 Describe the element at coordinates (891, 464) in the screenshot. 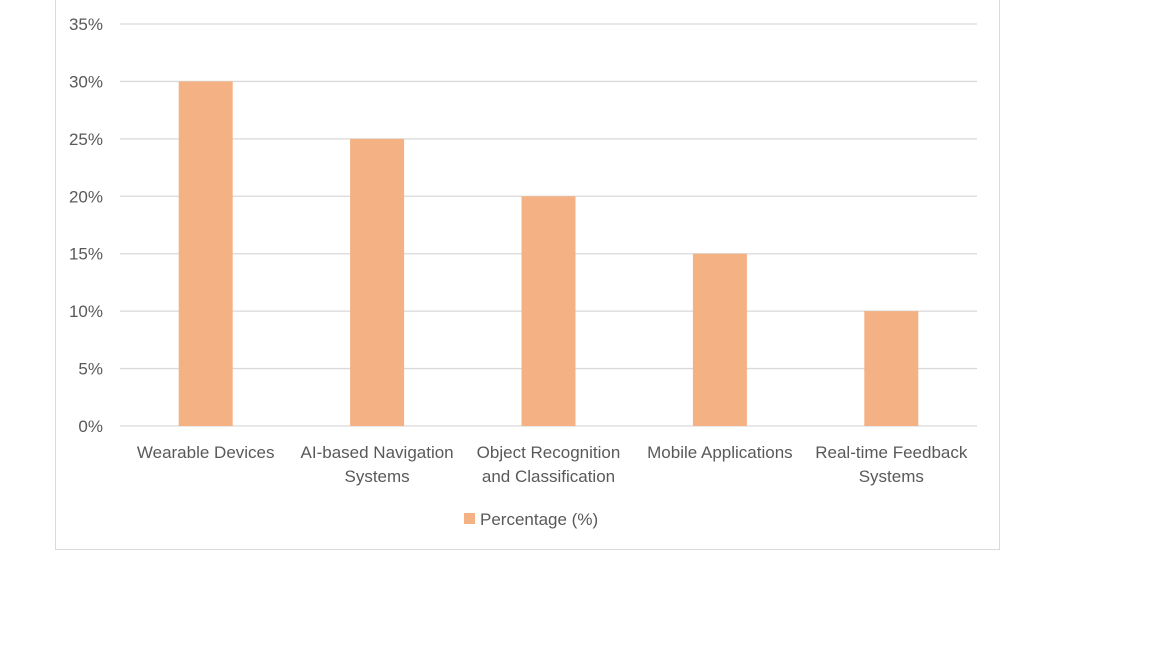

I see `x-tick-label: Real-time Feedback Systems` at that location.